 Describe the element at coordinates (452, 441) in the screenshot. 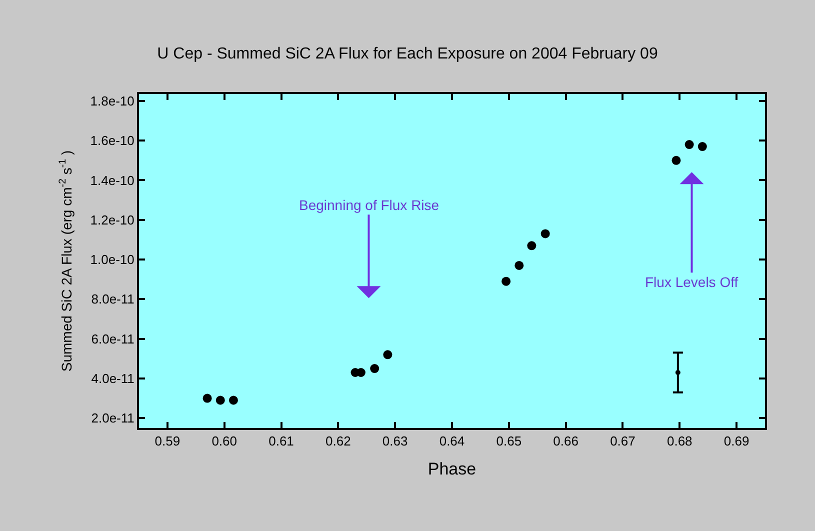

I see `x-tick-label: 0.64` at that location.